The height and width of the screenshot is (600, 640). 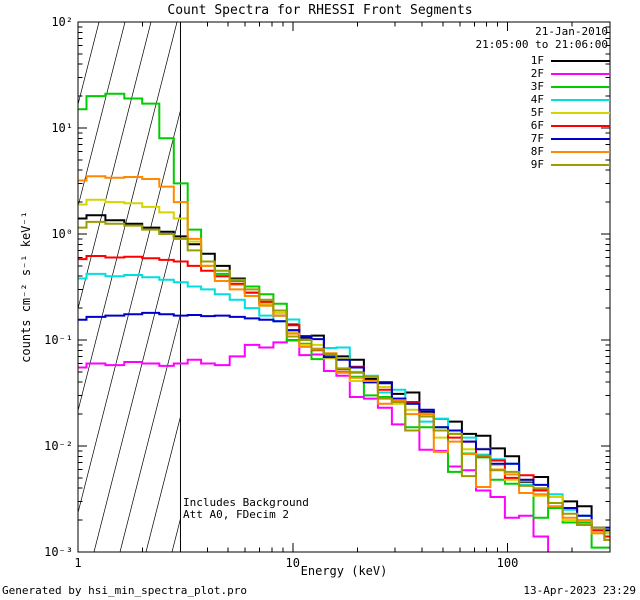 I want to click on legend-item-6F: 6F, so click(x=564, y=125).